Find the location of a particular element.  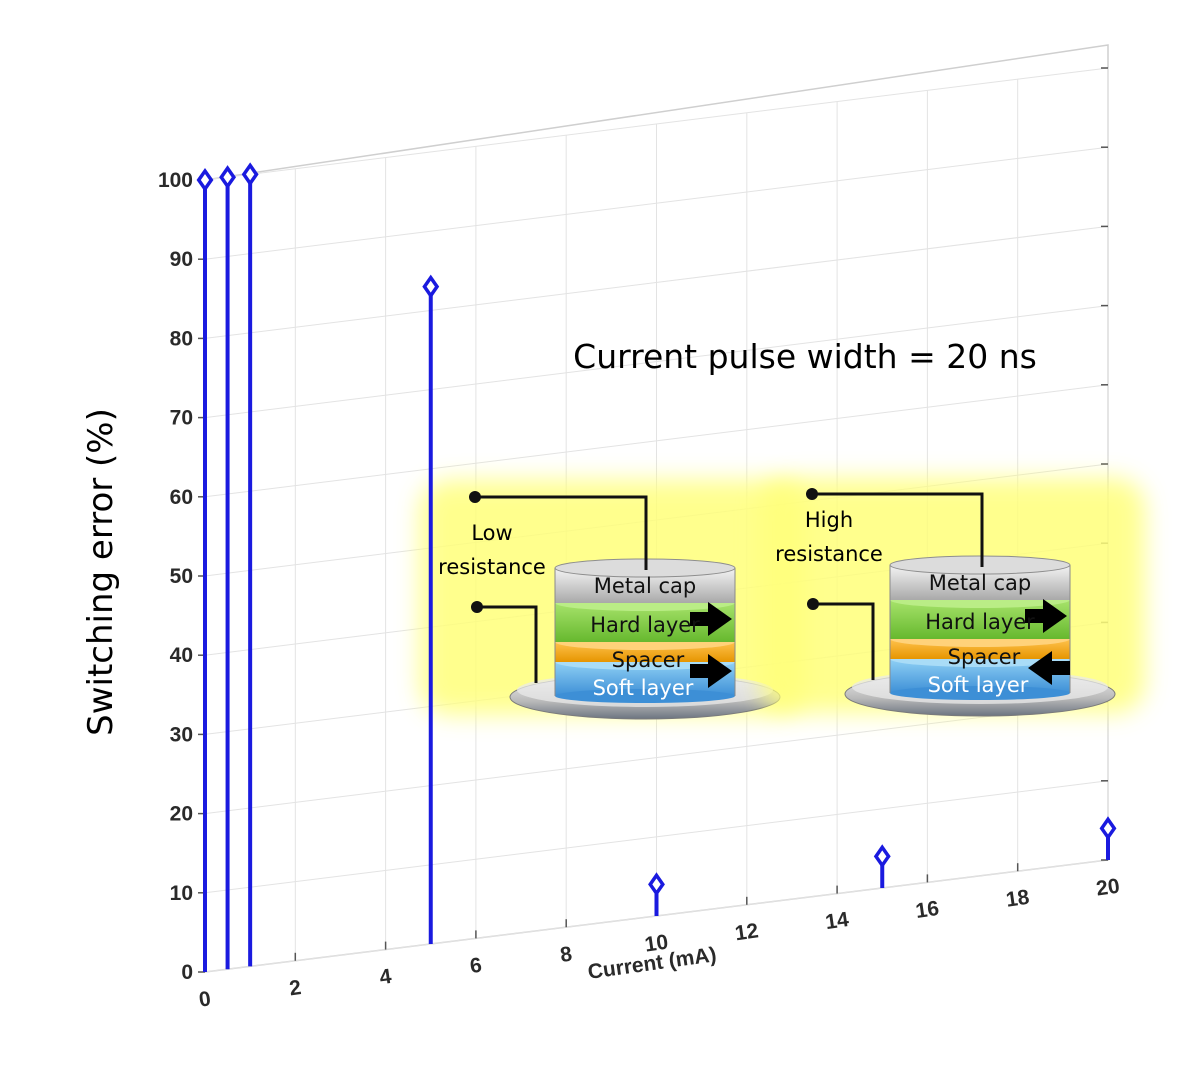

x-tick-label: 14 is located at coordinates (837, 921).